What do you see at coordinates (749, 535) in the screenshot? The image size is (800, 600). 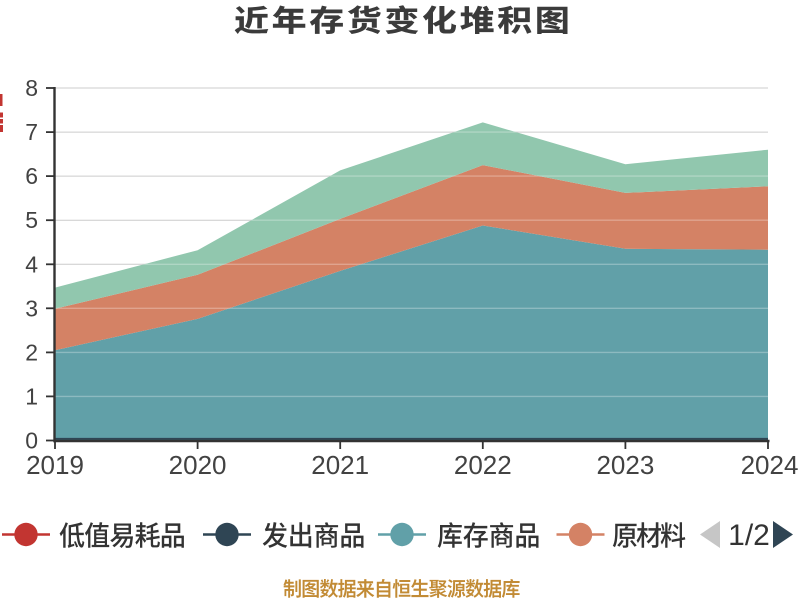 I see `svg-text: 1/2` at bounding box center [749, 535].